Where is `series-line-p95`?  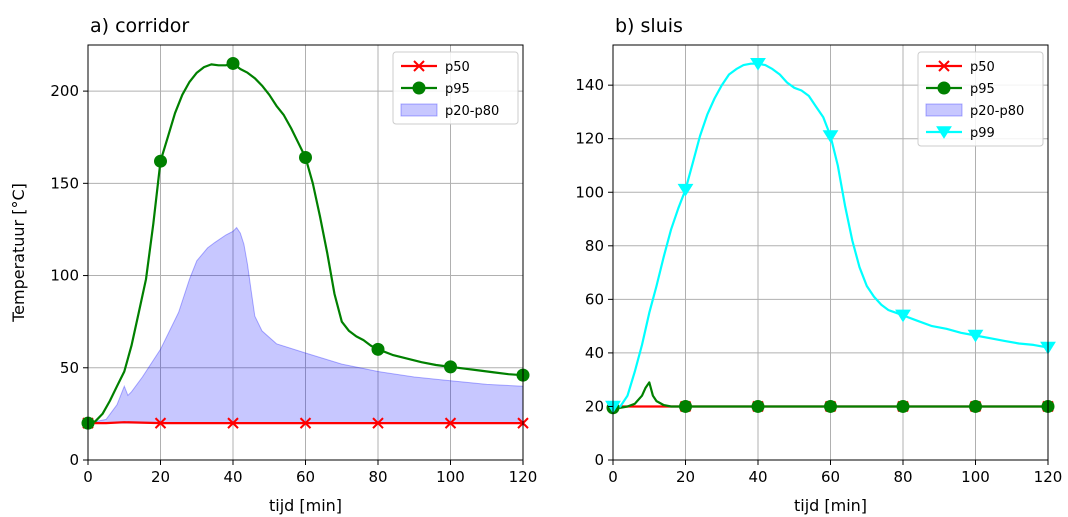 series-line-p95 is located at coordinates (830, 395).